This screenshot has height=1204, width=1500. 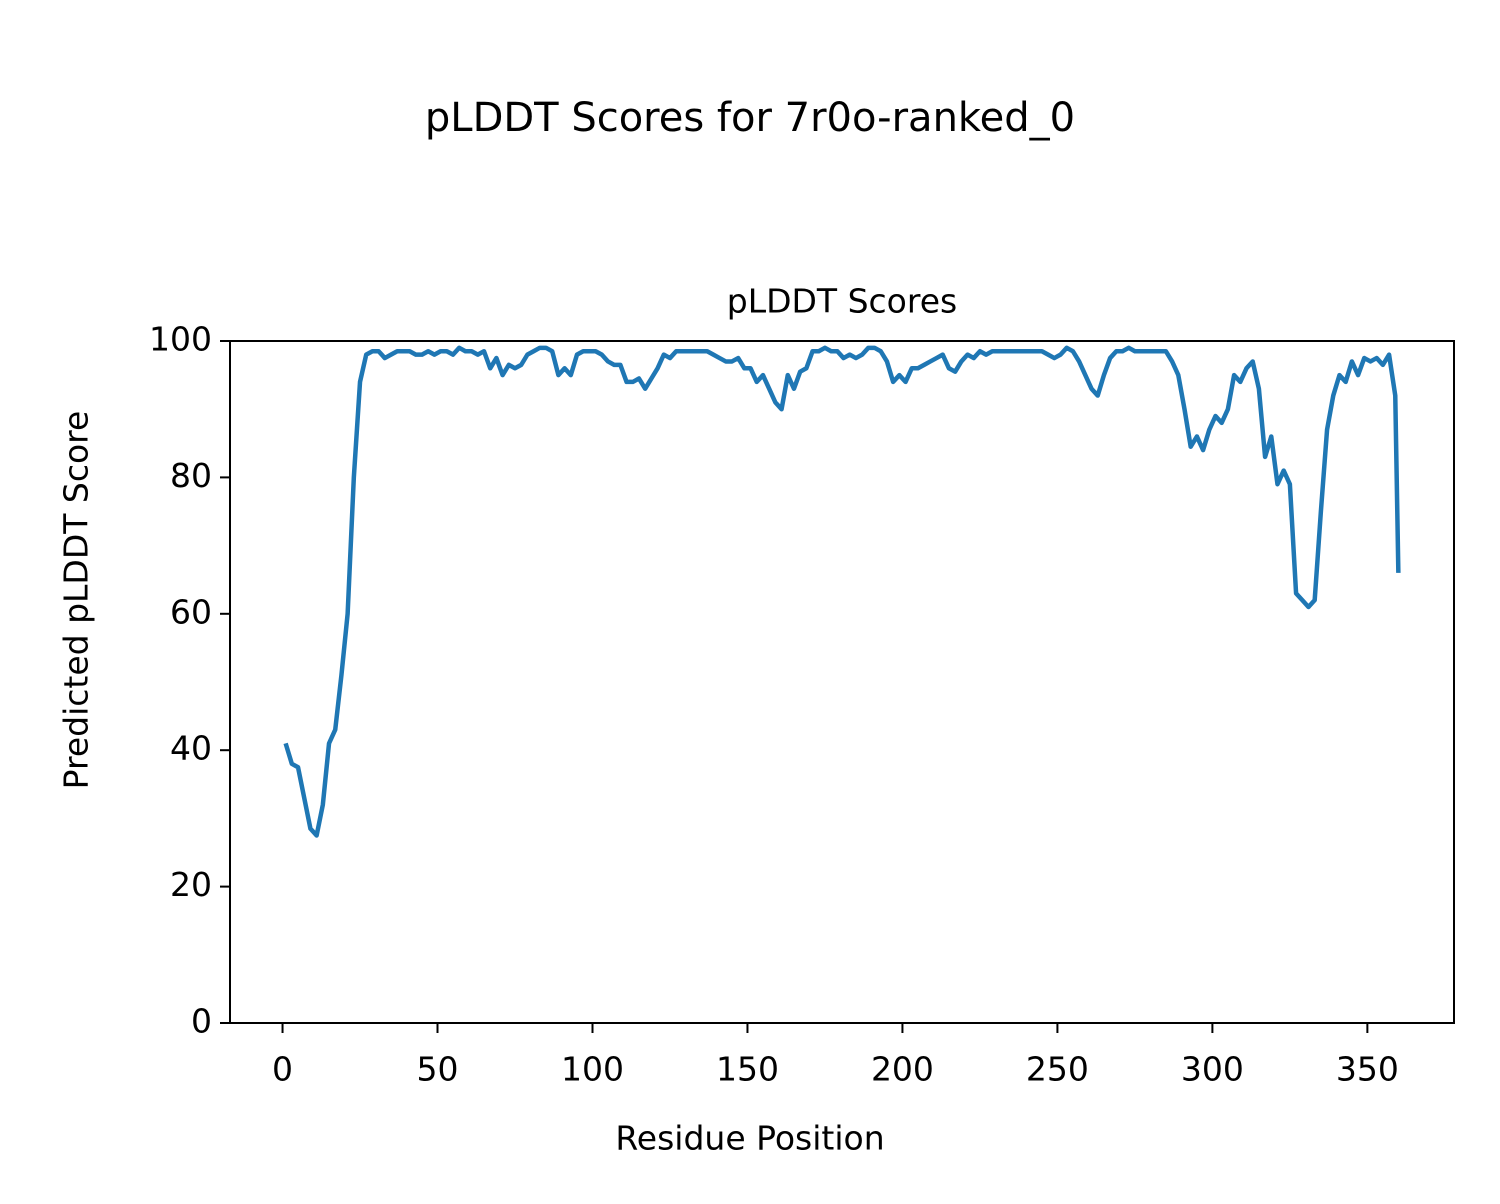 What do you see at coordinates (1057, 1069) in the screenshot?
I see `x-tick-label: 250` at bounding box center [1057, 1069].